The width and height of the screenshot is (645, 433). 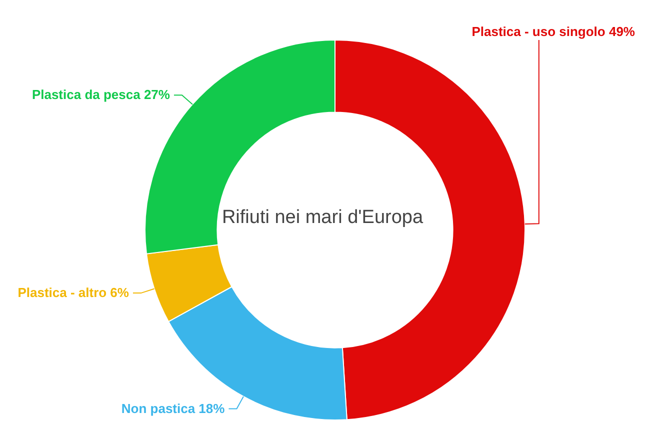 I want to click on slice-label: Plastica - uso singolo 49%, so click(x=554, y=31).